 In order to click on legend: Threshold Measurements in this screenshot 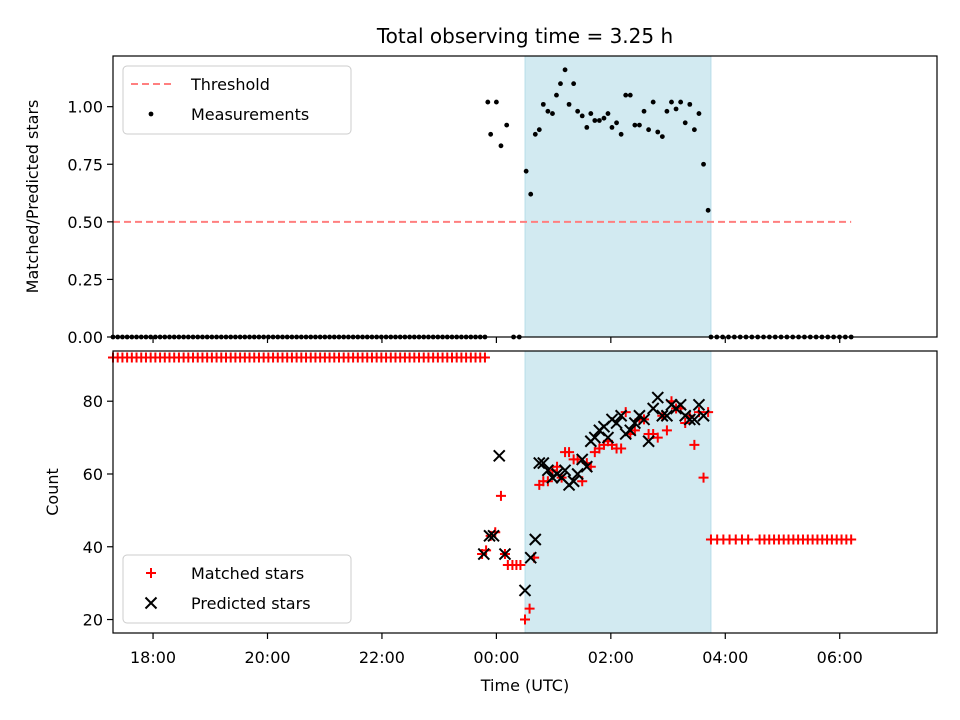, I will do `click(237, 100)`.